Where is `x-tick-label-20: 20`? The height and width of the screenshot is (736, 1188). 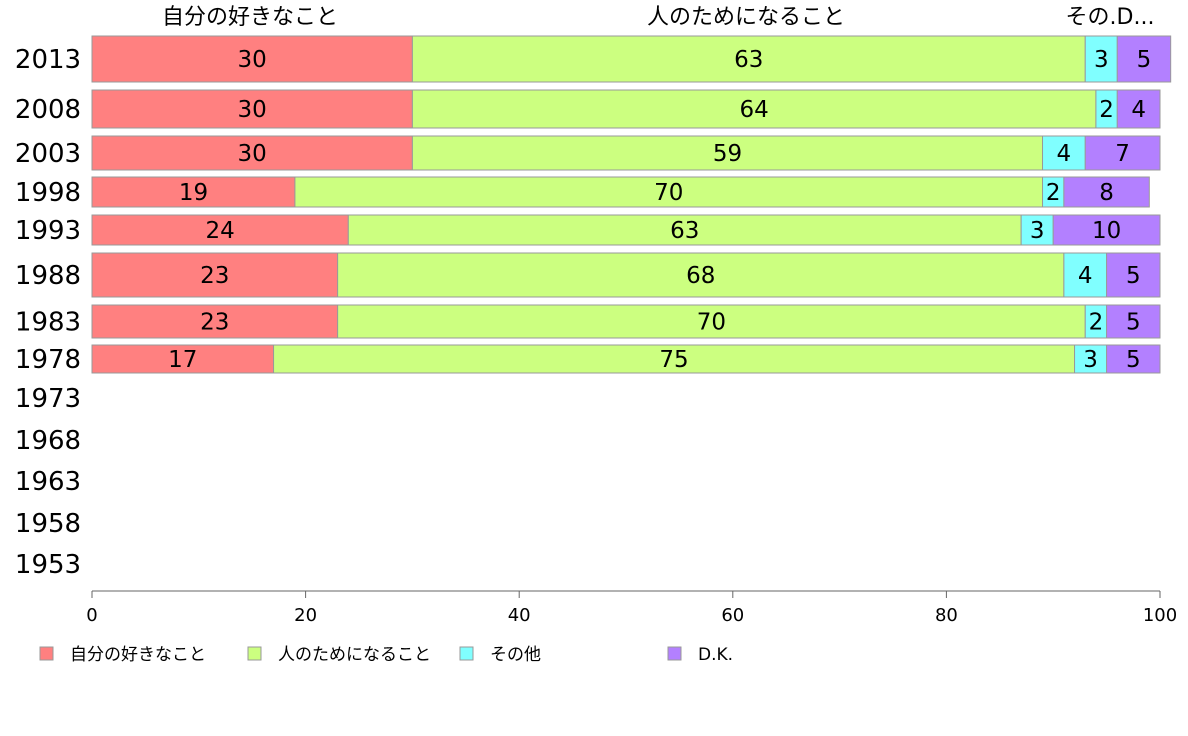
x-tick-label-20: 20 is located at coordinates (305, 615).